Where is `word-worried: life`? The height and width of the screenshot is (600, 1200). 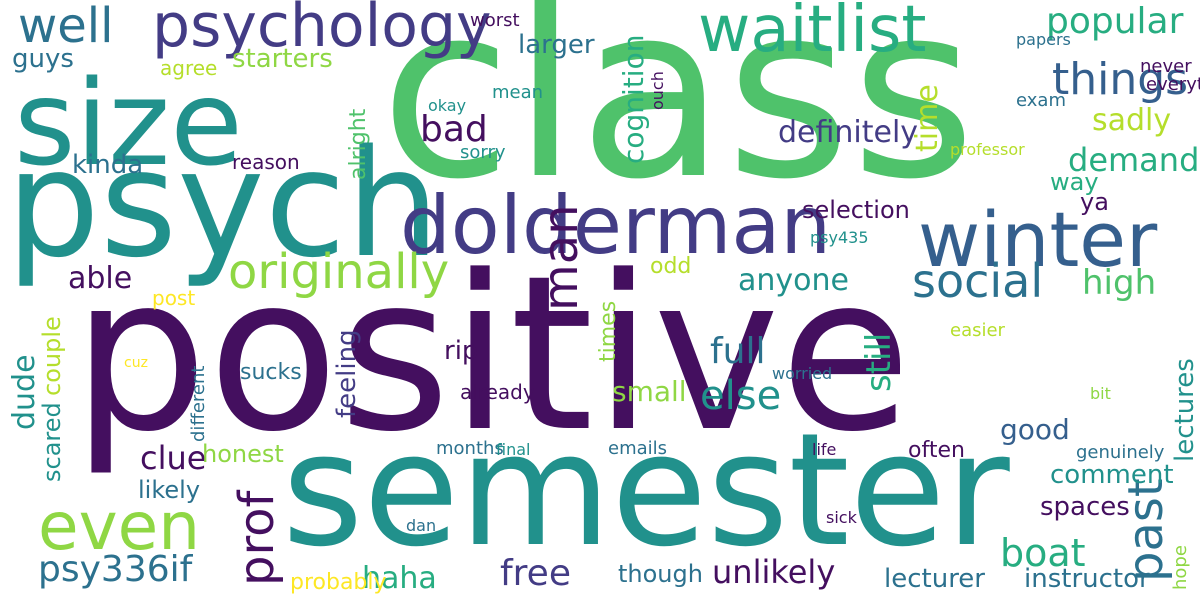
word-worried: life is located at coordinates (824, 449).